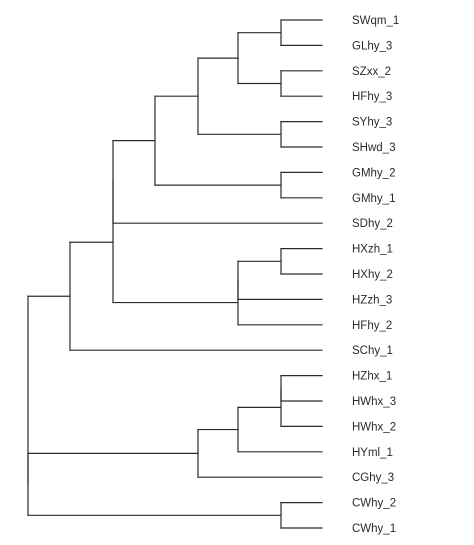 This screenshot has height=545, width=474. I want to click on leaf-label: SWqm_1, so click(375, 21).